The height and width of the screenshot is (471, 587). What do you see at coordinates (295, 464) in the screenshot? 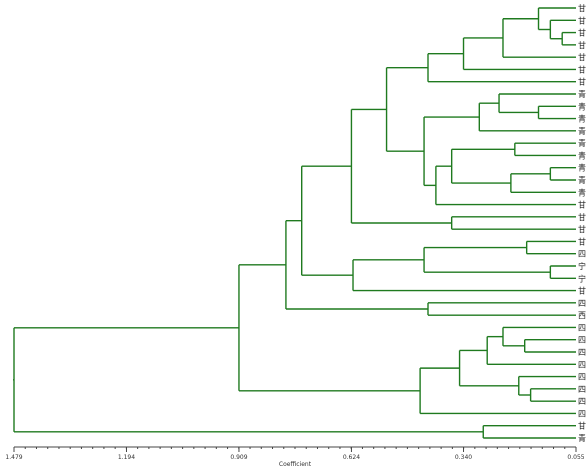
I see `axis-title: Coefficient` at bounding box center [295, 464].